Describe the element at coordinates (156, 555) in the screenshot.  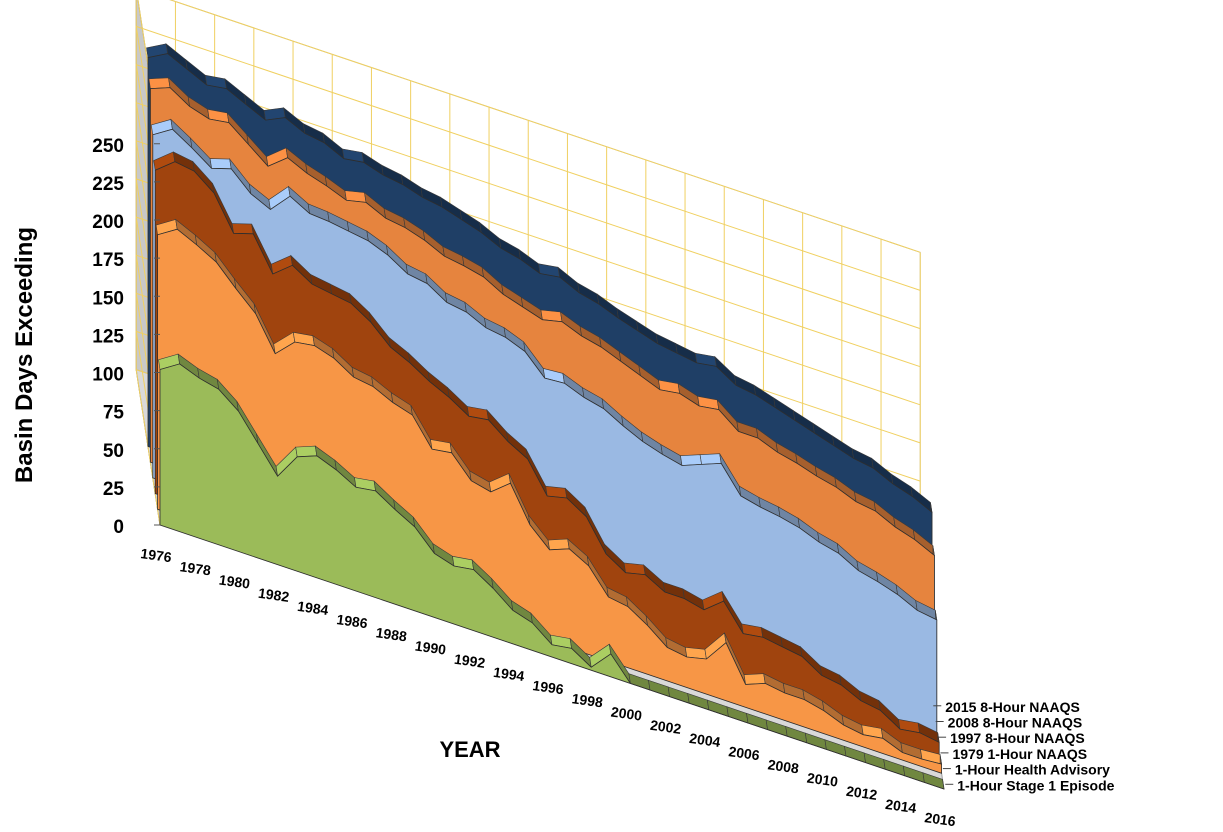
I see `x-tick-label: 1976` at that location.